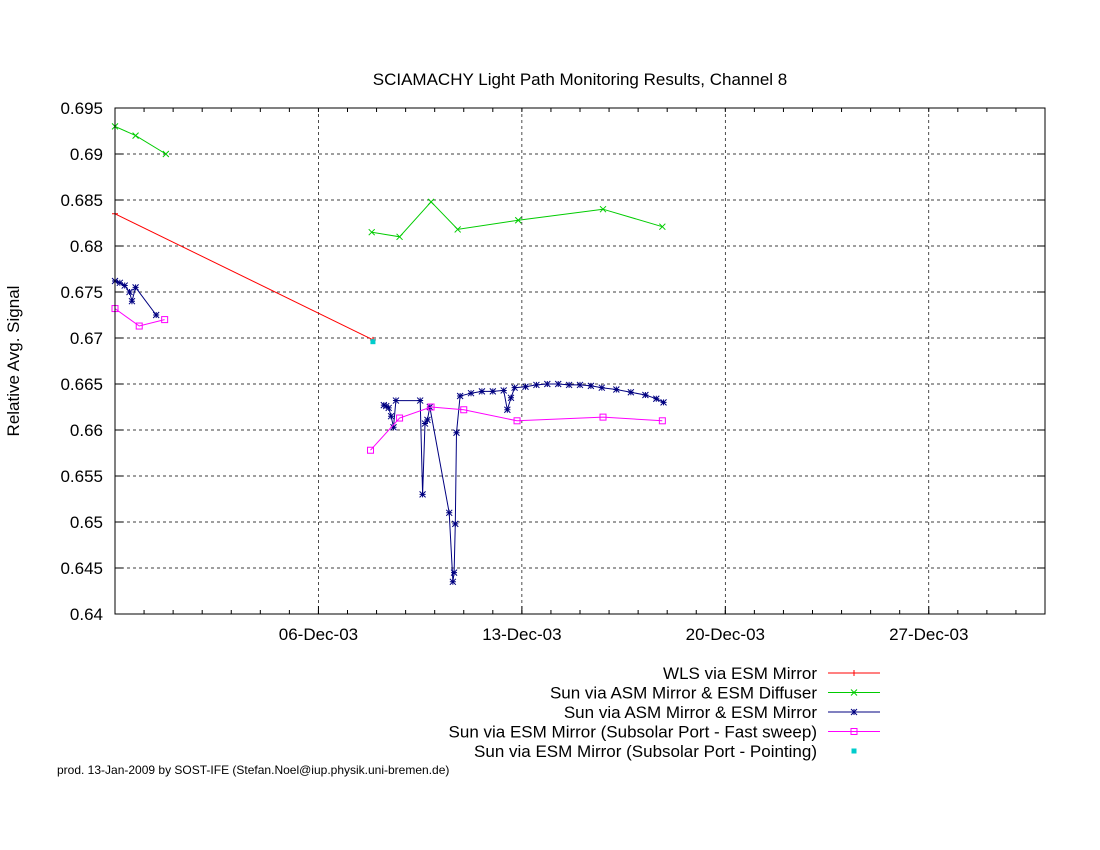  Describe the element at coordinates (928, 634) in the screenshot. I see `x-tick-label: 27-Dec-03` at that location.